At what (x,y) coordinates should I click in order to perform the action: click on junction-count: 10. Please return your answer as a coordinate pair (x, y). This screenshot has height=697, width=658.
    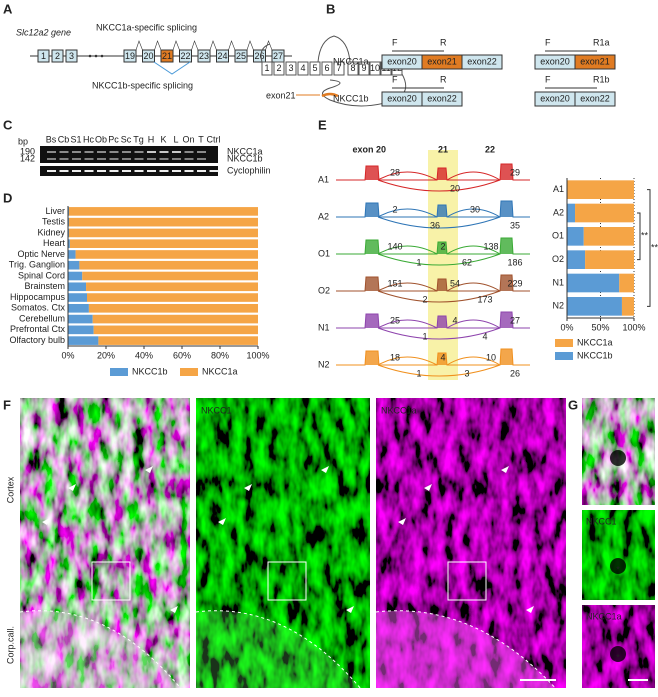
    Looking at the image, I should click on (491, 357).